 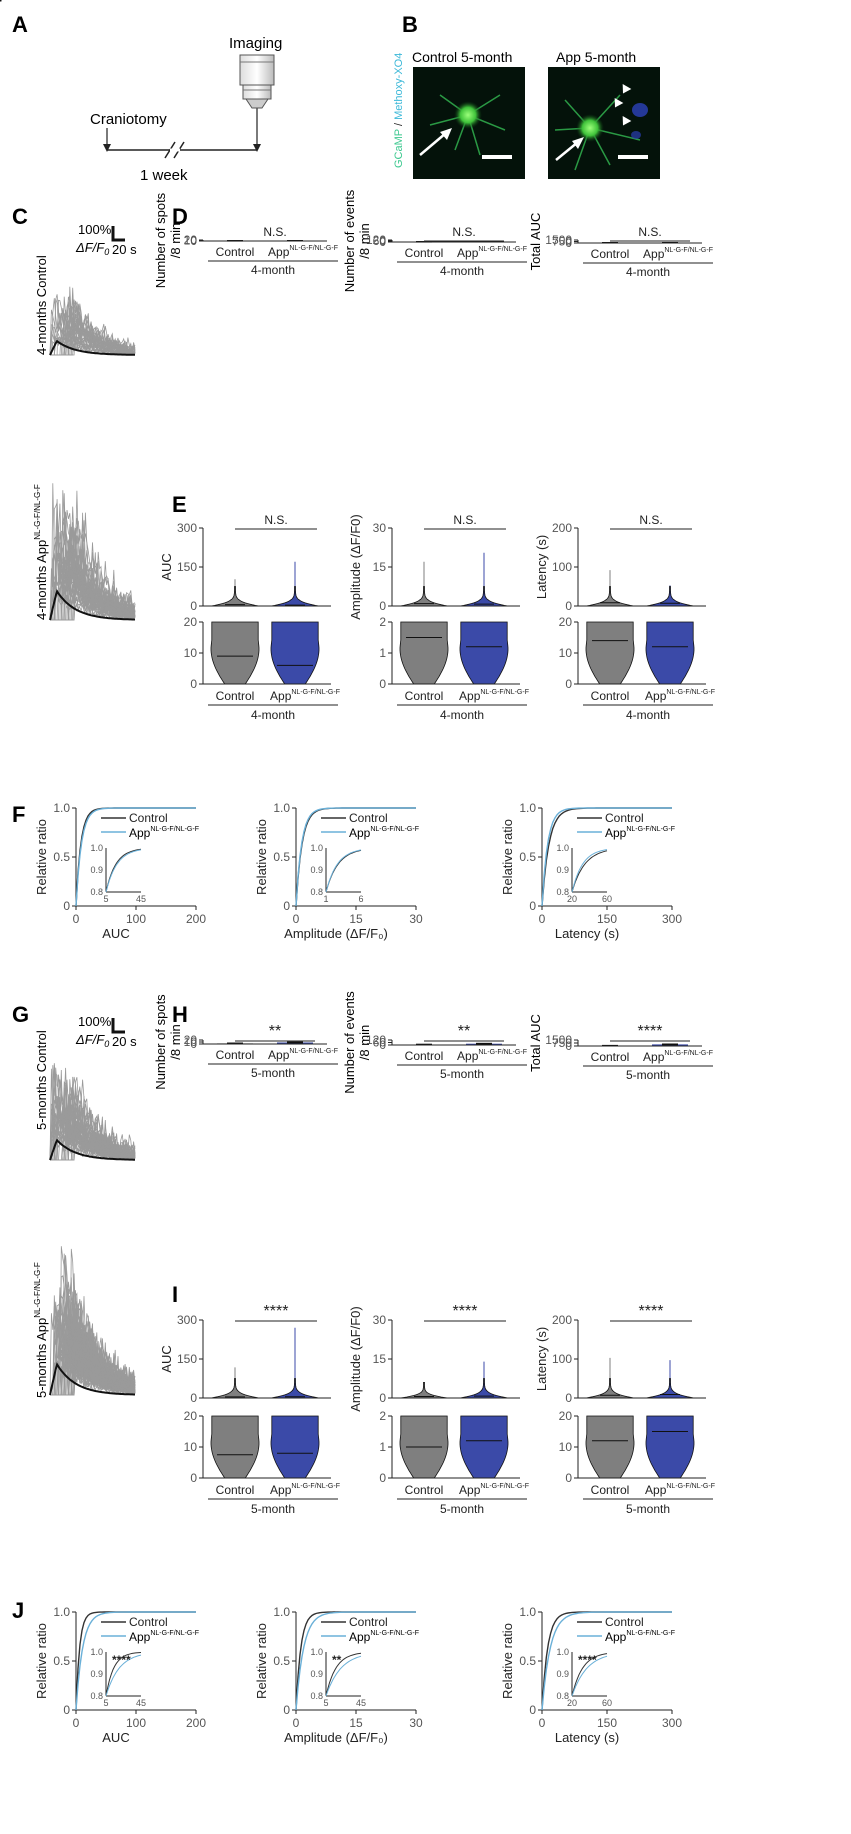 What do you see at coordinates (255, 43) in the screenshot?
I see `imaging-label: Imaging` at bounding box center [255, 43].